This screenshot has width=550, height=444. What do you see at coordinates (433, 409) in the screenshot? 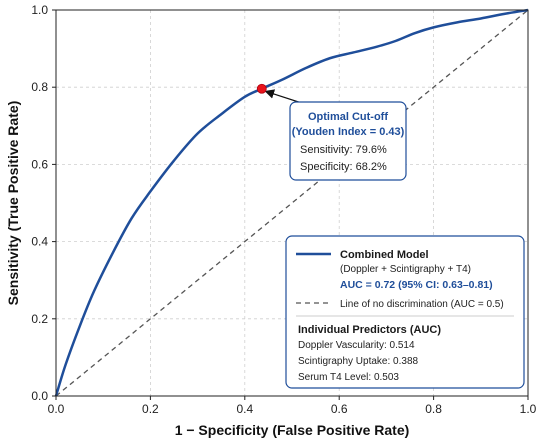
I see `x-tick-label: 0.8` at bounding box center [433, 409].